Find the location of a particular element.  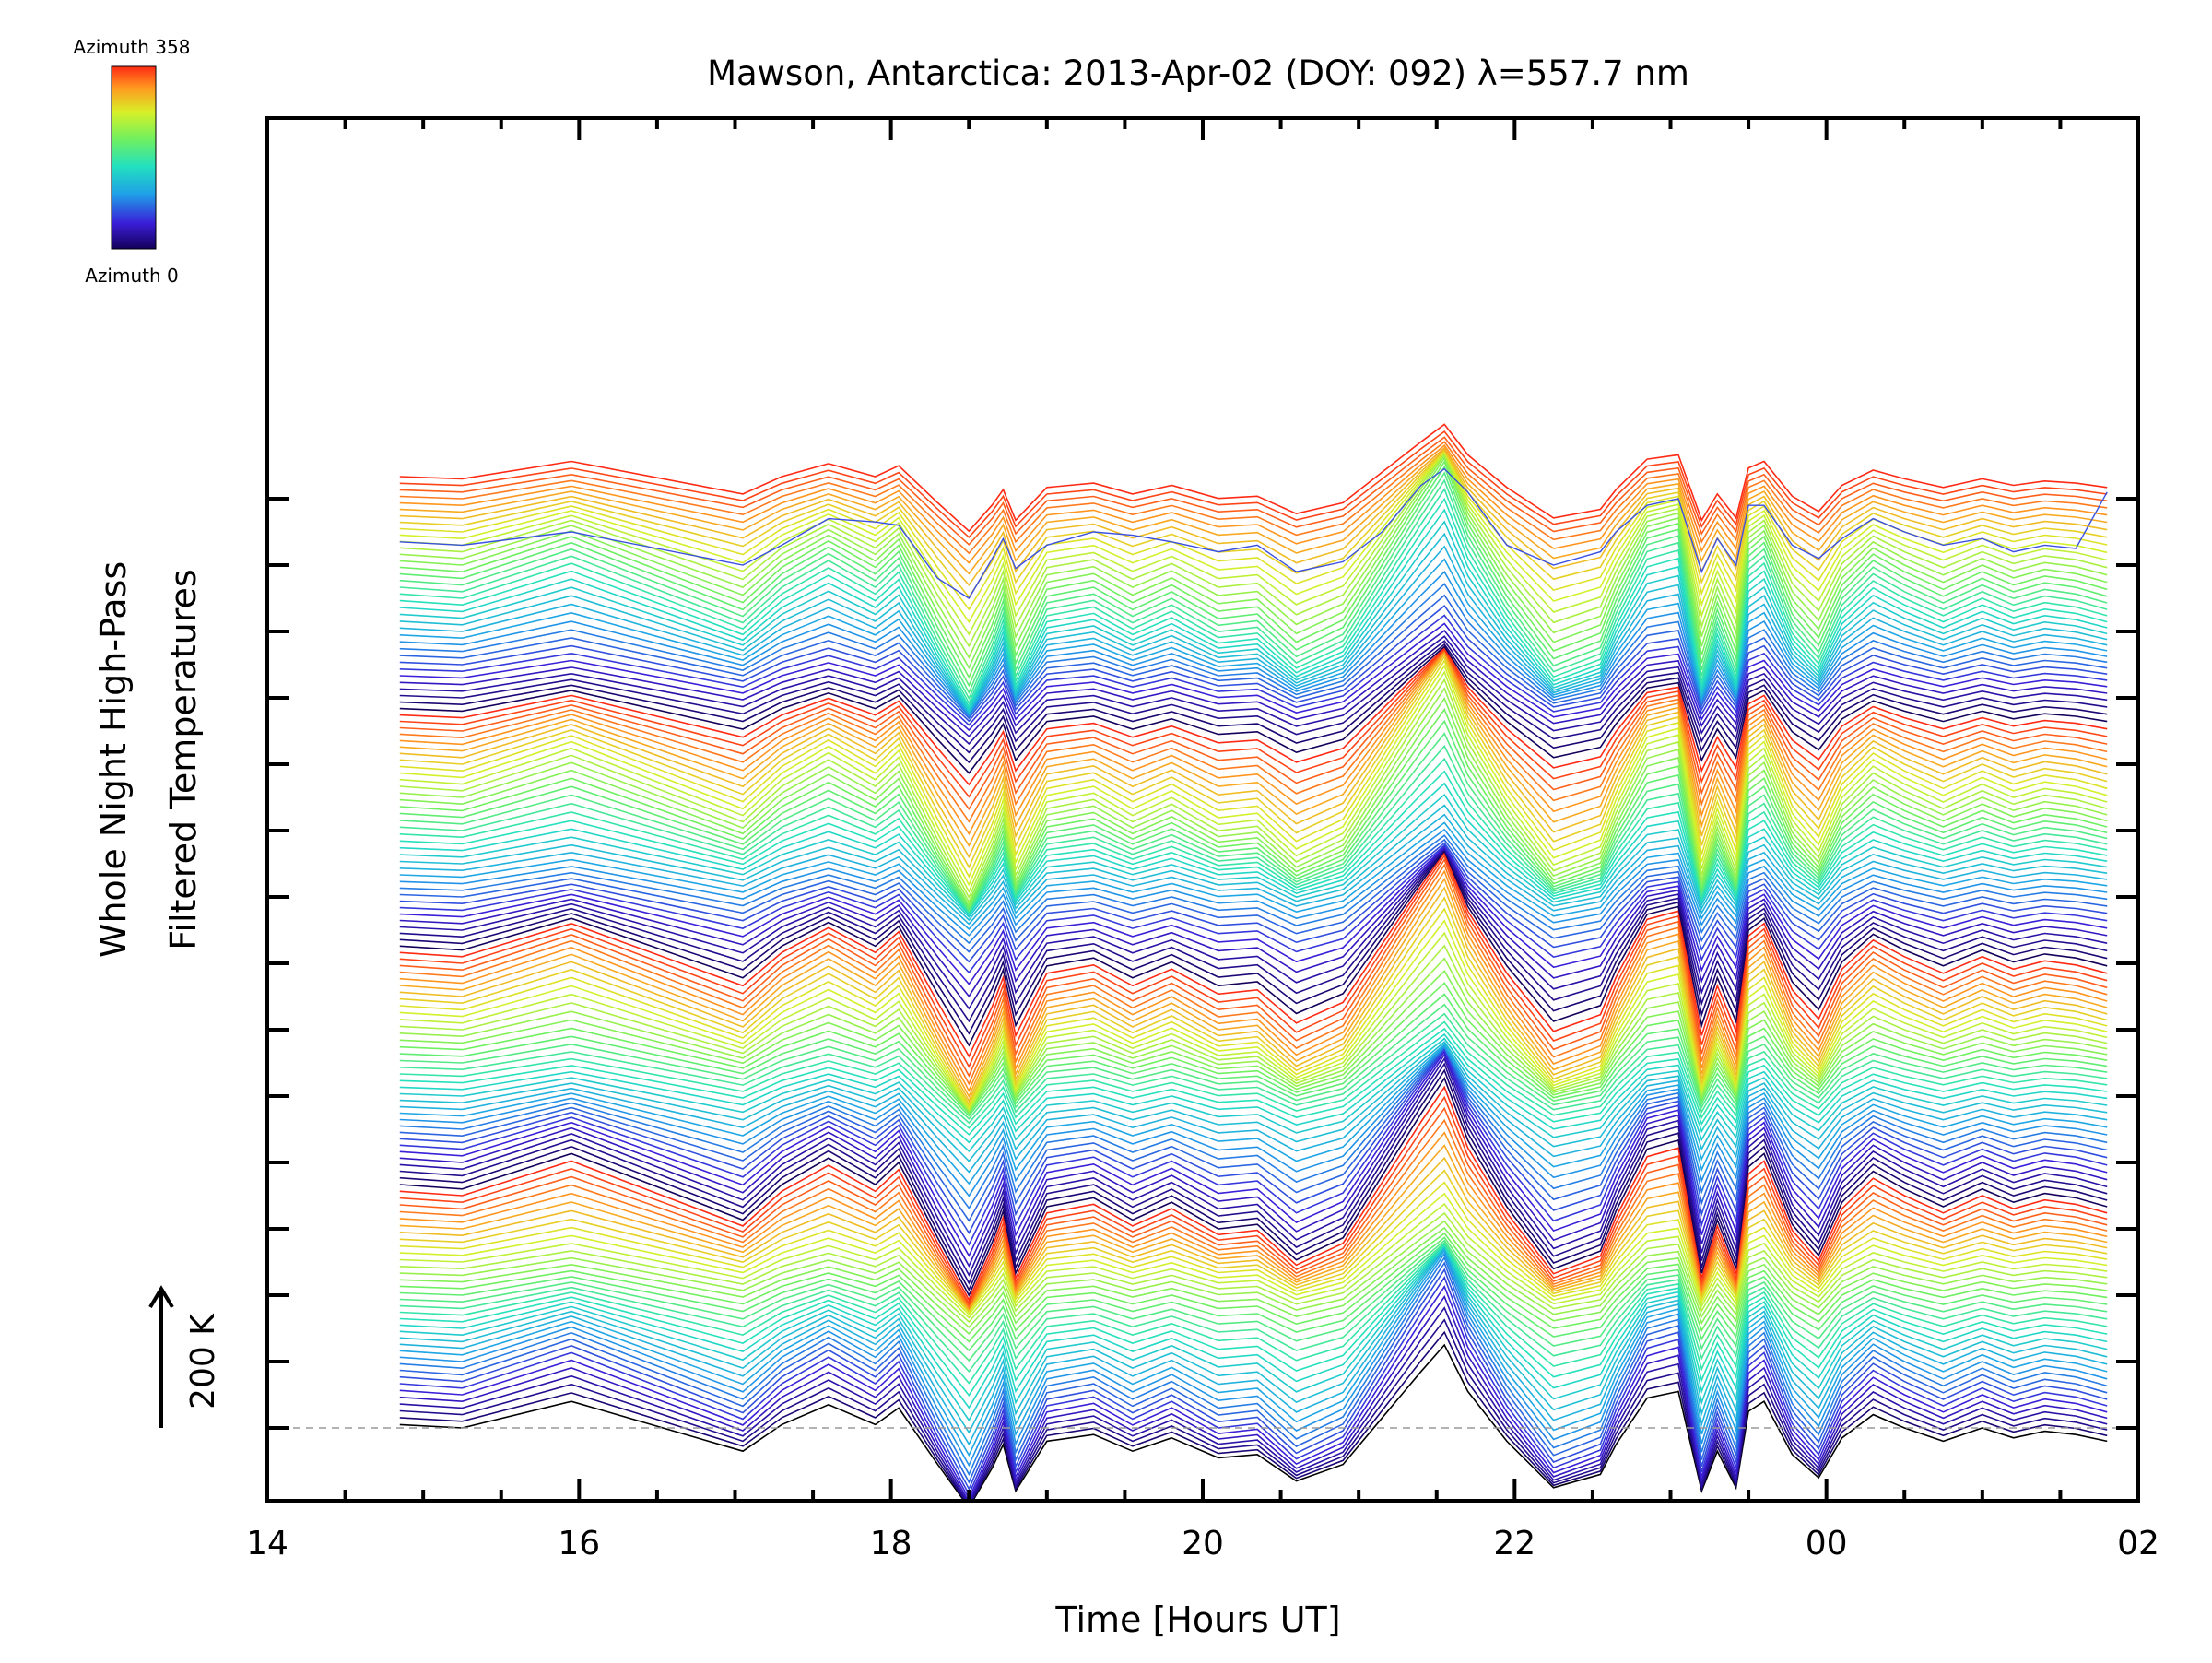

trace-line-top is located at coordinates (1253, 533).